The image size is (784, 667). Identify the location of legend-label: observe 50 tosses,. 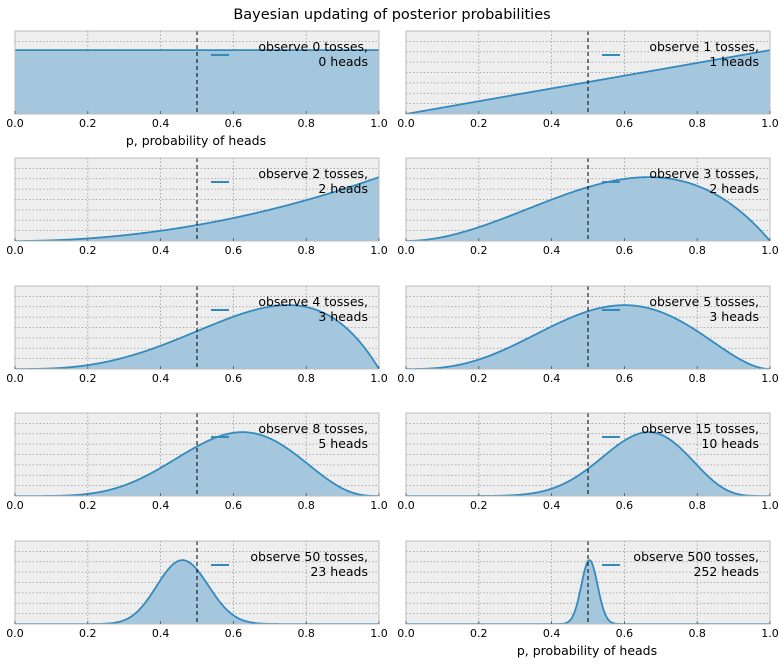
(309, 556).